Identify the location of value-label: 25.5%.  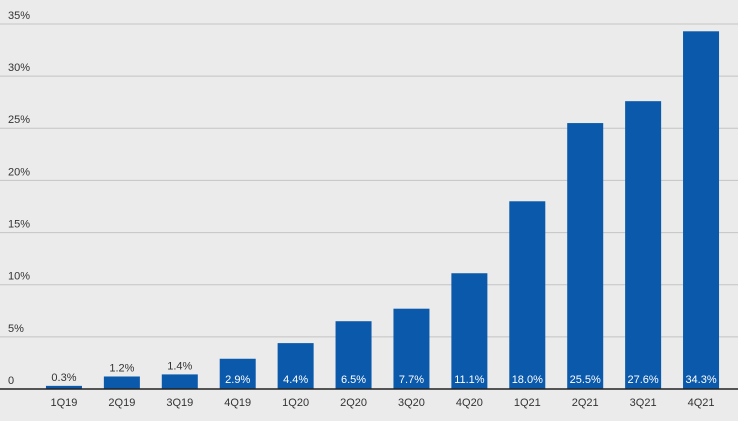
(585, 380).